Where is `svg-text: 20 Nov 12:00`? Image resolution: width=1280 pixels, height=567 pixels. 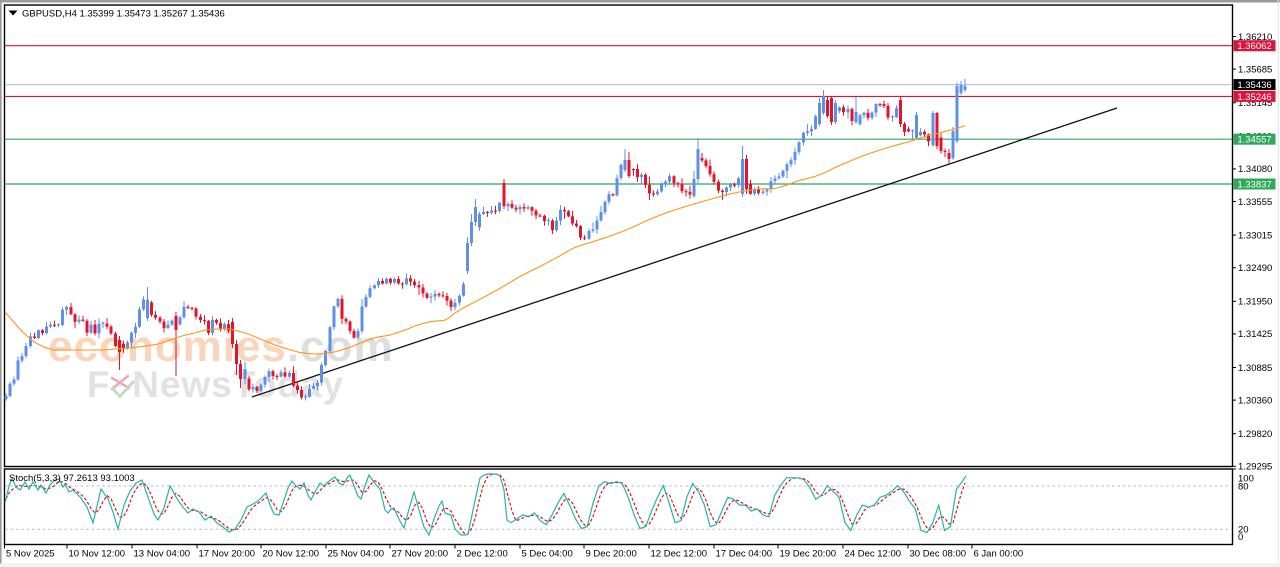 svg-text: 20 Nov 12:00 is located at coordinates (291, 554).